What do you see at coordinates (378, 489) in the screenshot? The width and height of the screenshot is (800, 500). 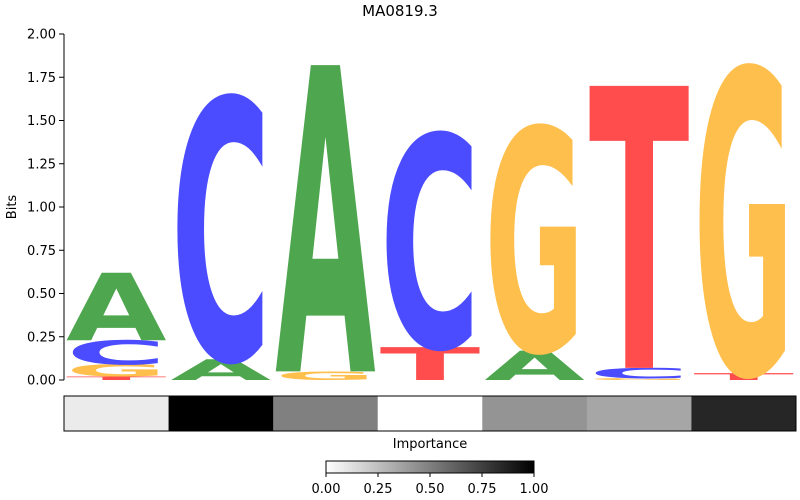 I see `colorbar-tick-label: 0.25` at bounding box center [378, 489].